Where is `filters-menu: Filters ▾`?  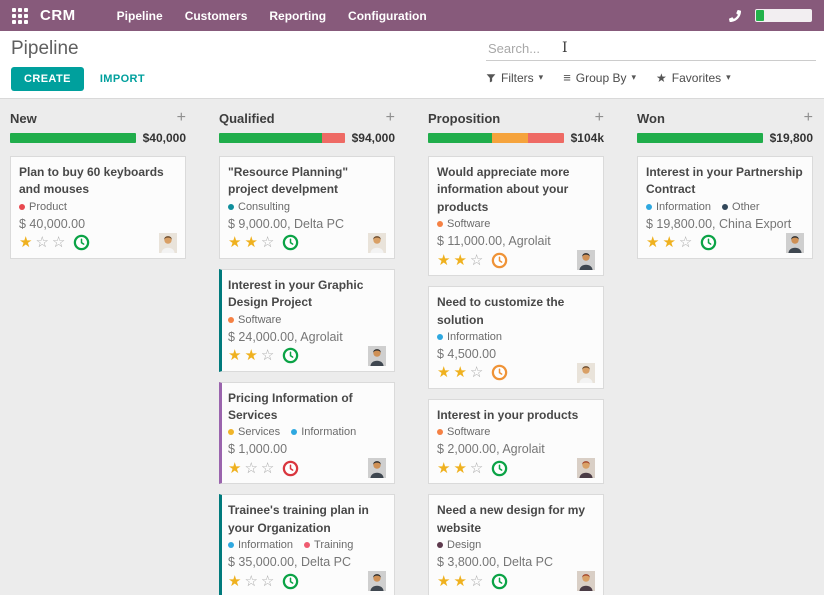 filters-menu: Filters ▾ is located at coordinates (514, 78).